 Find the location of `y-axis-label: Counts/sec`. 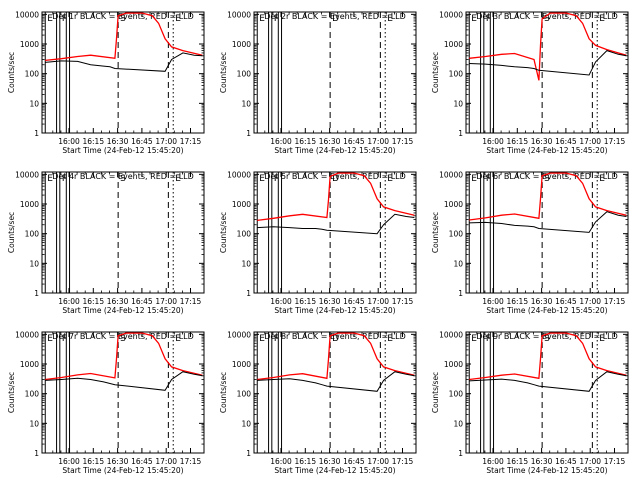

y-axis-label: Counts/sec is located at coordinates (11, 392).